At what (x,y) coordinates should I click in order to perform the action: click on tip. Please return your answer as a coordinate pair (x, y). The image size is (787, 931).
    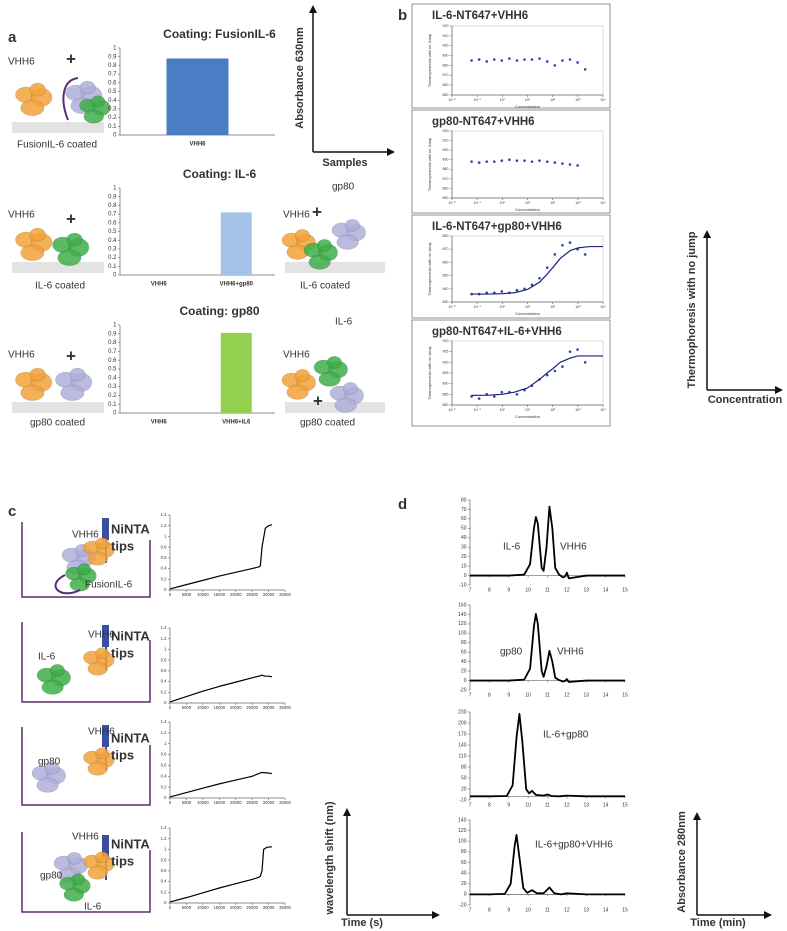
    Looking at the image, I should click on (105, 846).